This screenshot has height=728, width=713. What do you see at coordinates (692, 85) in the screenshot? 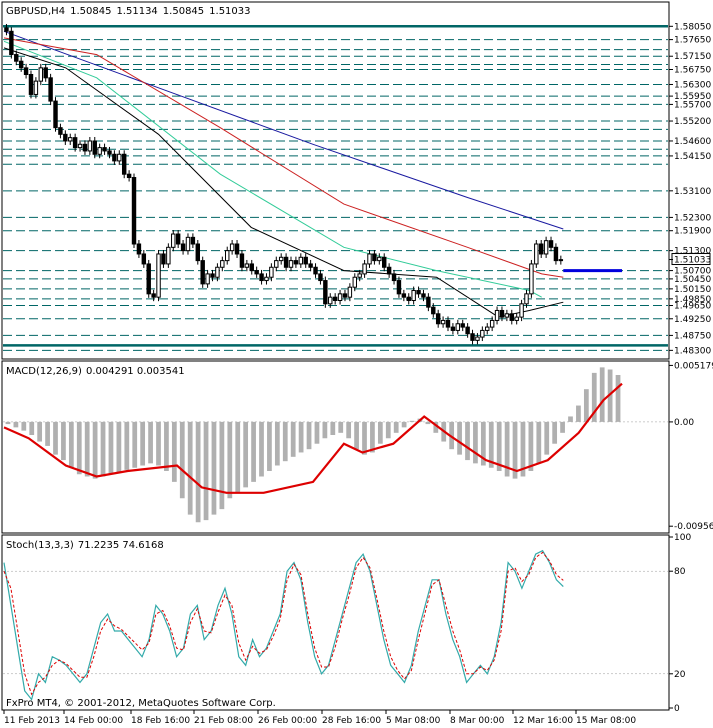
I see `price-label: 1.56300` at bounding box center [692, 85].